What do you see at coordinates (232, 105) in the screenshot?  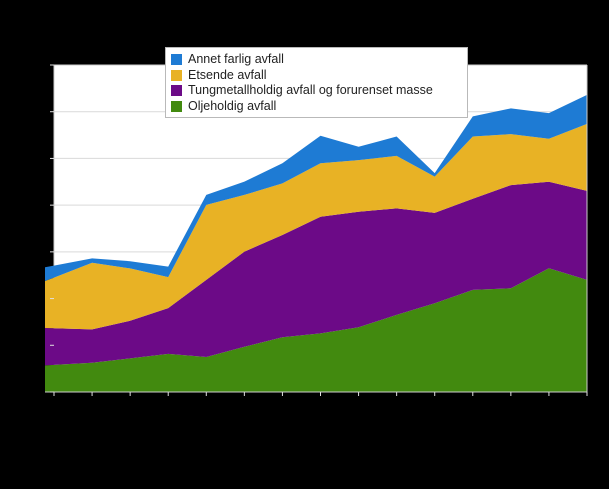 I see `legend-label: Oljeholdig avfall` at bounding box center [232, 105].